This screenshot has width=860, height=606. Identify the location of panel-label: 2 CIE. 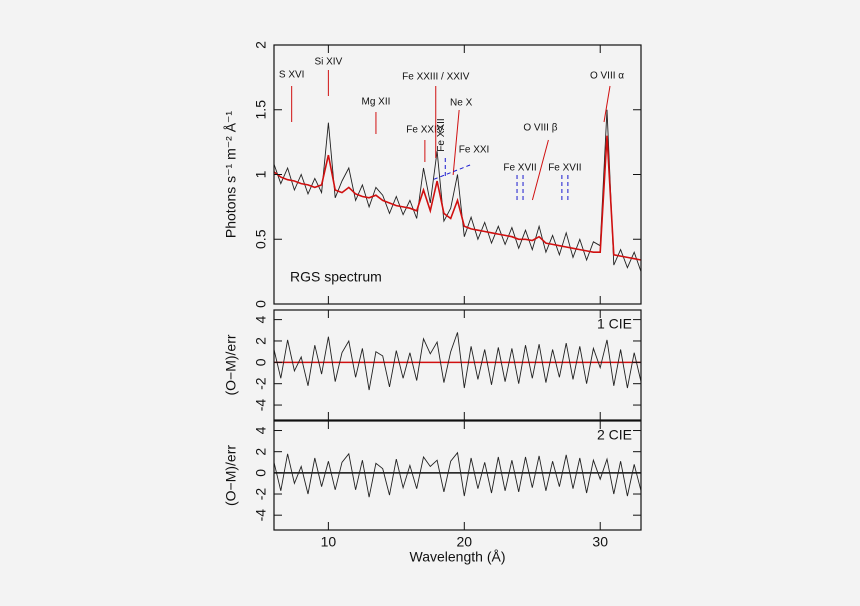
(614, 435).